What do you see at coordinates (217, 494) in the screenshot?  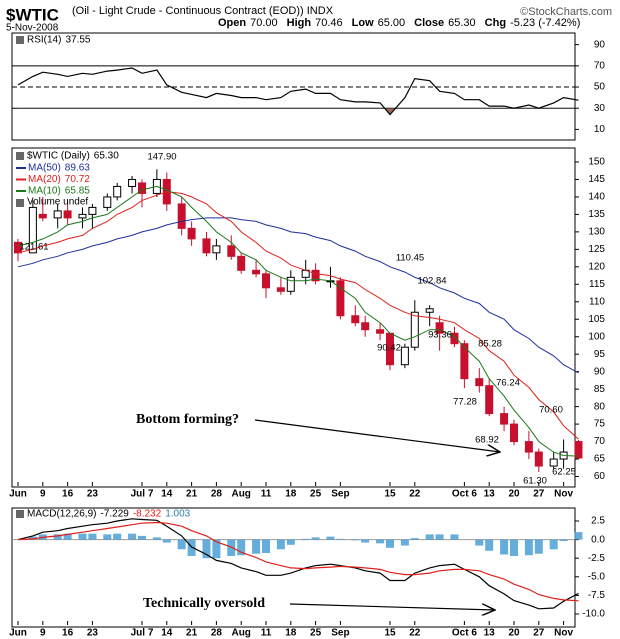 I see `x-tick-label: 28` at bounding box center [217, 494].